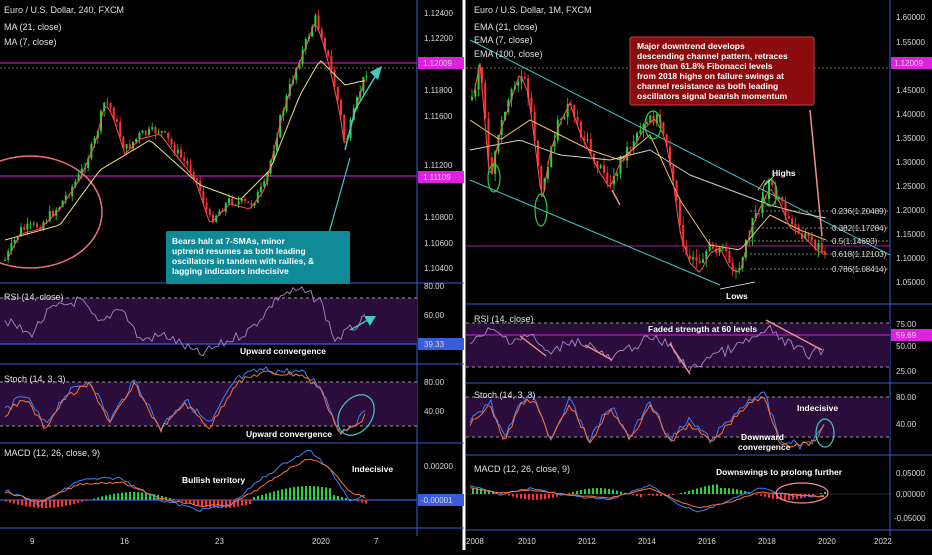 Image resolution: width=932 pixels, height=555 pixels. Describe the element at coordinates (52, 453) in the screenshot. I see `left-macd-title: MACD (12, 26, close, 9)` at that location.